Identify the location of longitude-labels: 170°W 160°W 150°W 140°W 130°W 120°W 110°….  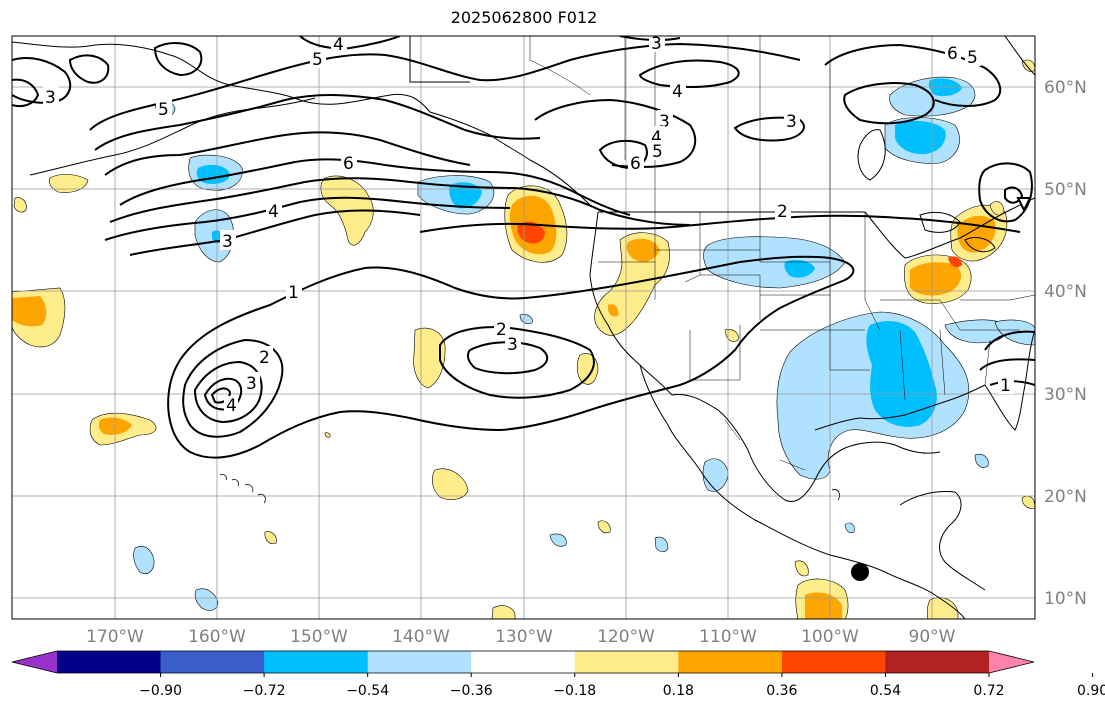
(521, 637).